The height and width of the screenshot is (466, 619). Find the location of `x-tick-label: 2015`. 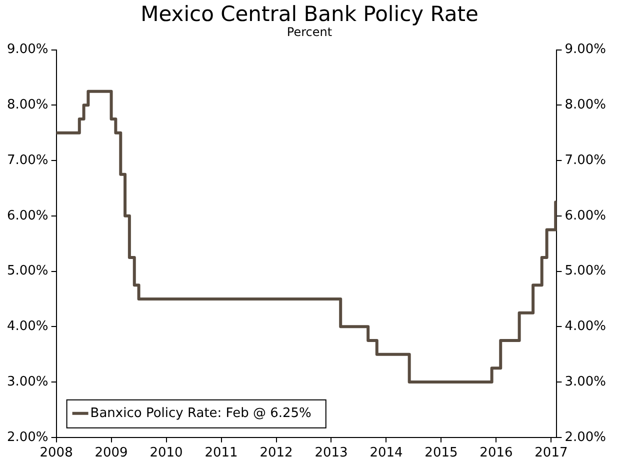

x-tick-label: 2015 is located at coordinates (441, 453).